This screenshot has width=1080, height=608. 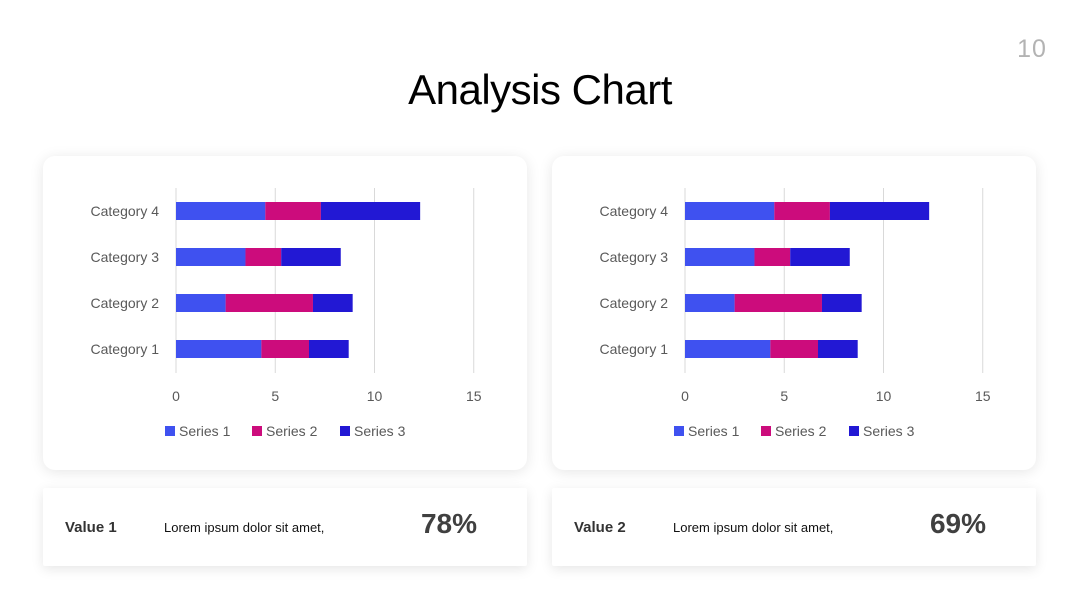 I want to click on value-percent: 78%, so click(x=448, y=523).